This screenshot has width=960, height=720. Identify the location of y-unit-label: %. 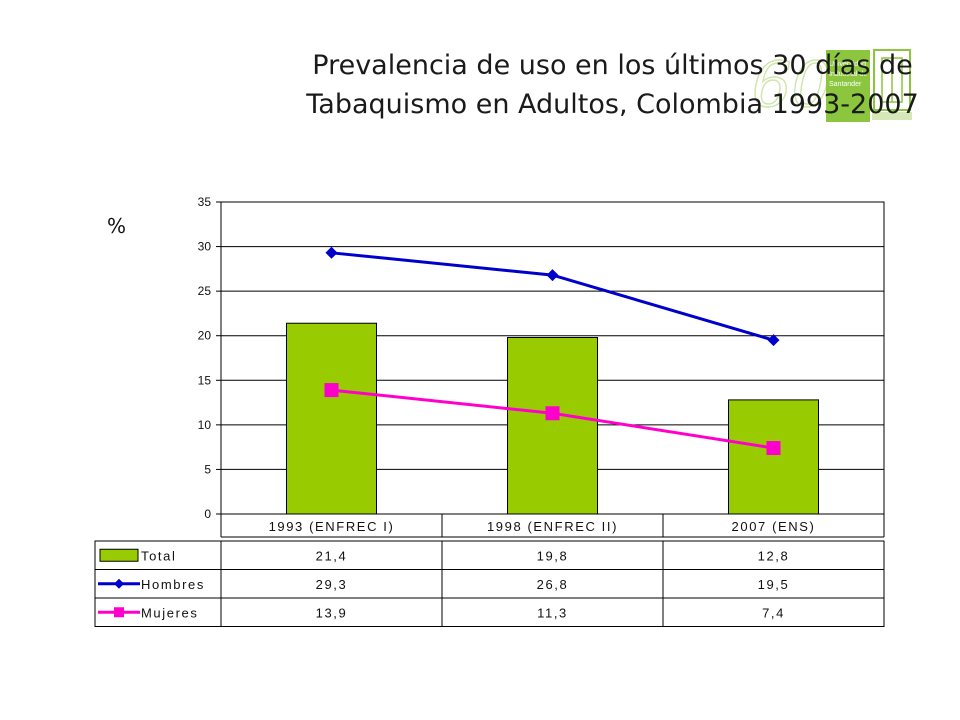
(117, 226).